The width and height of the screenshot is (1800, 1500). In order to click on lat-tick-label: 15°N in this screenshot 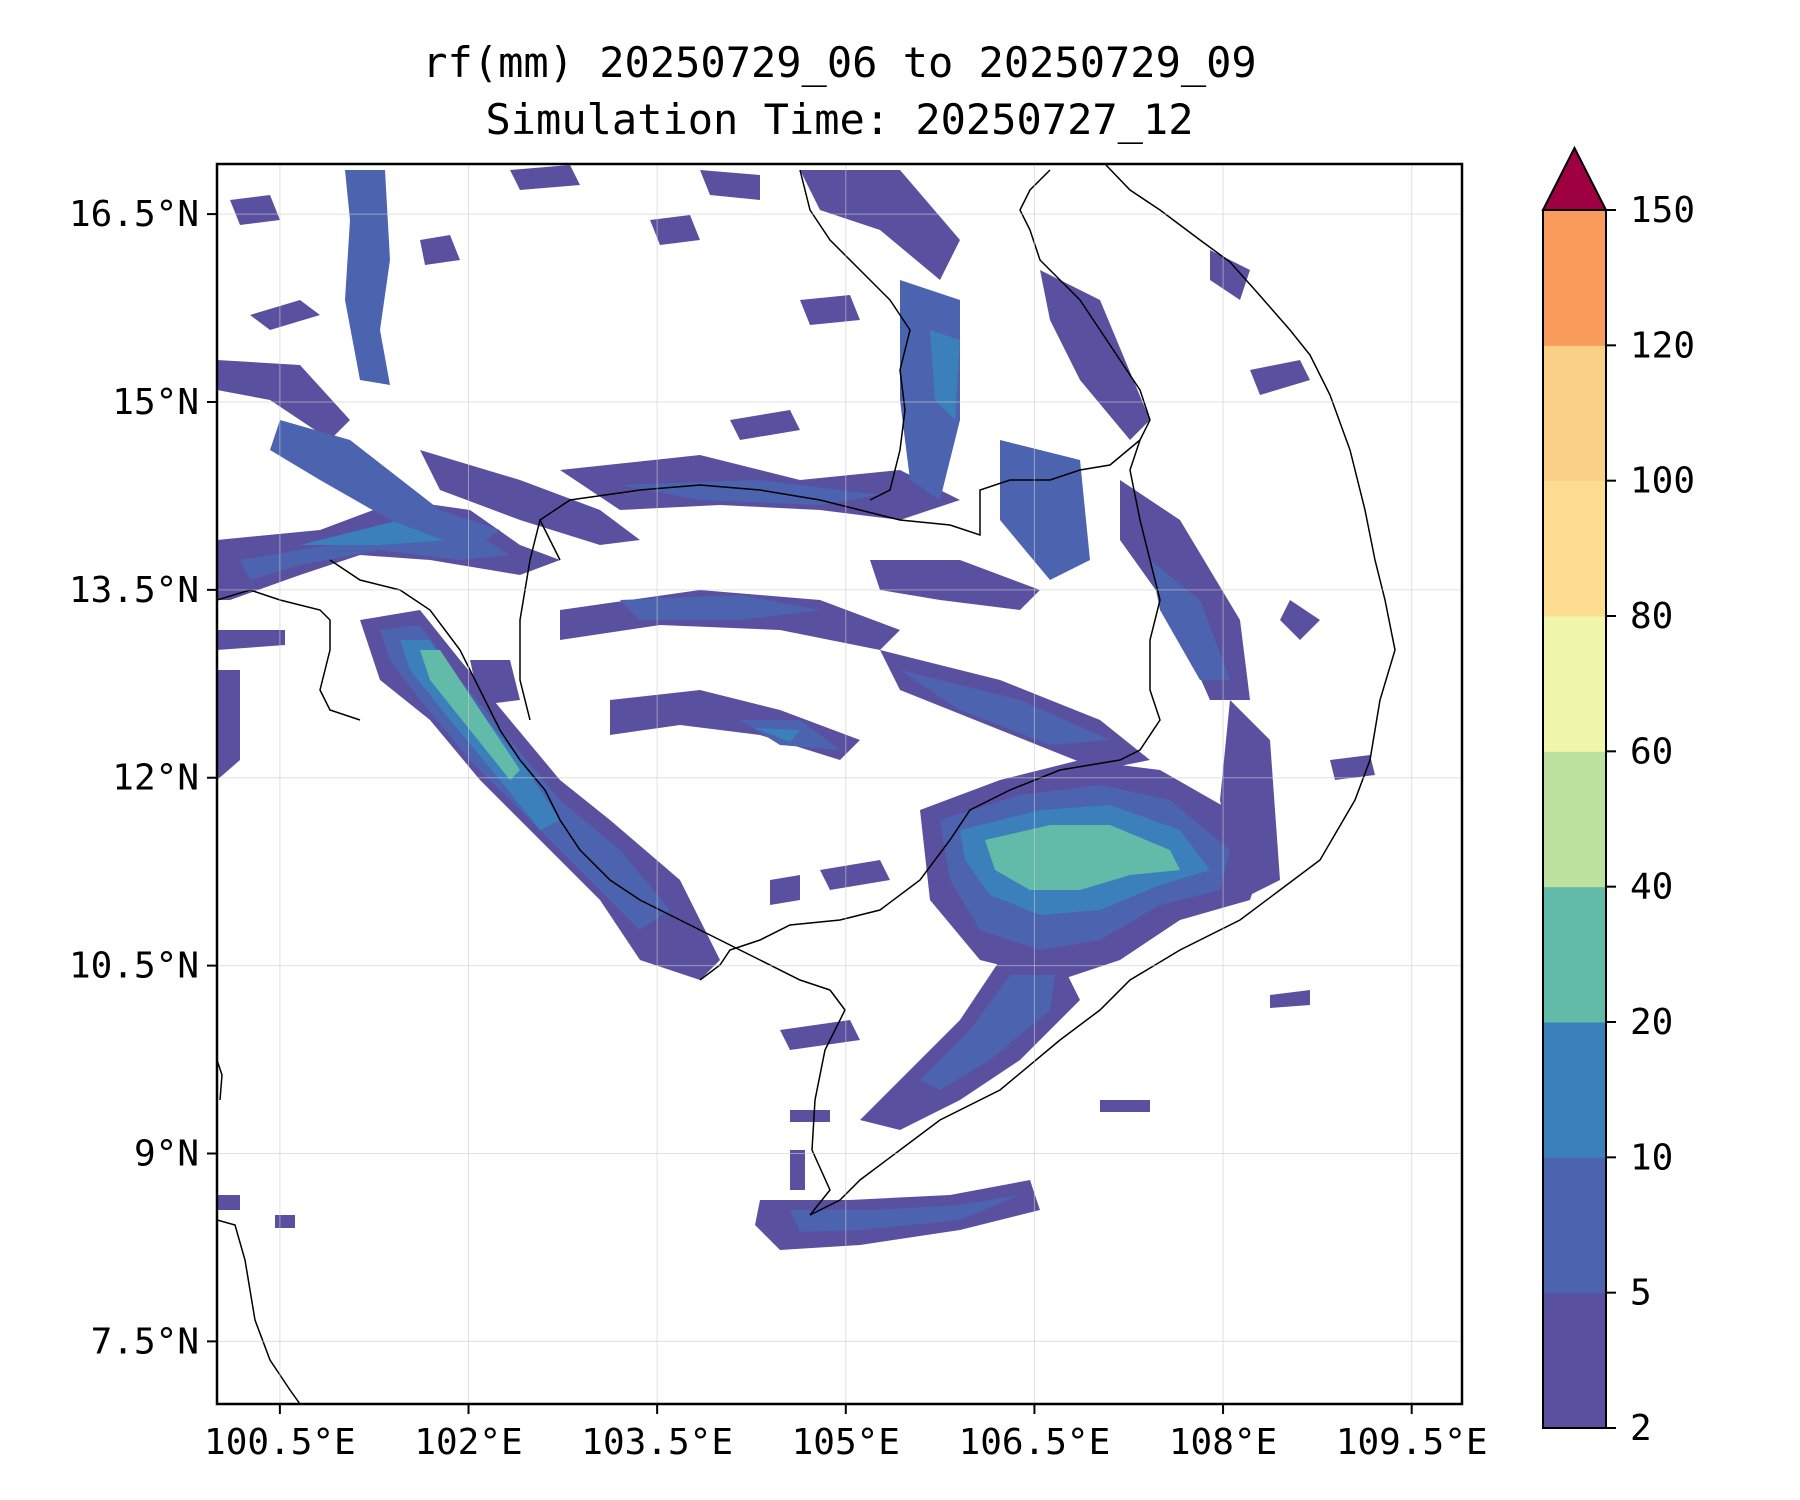, I will do `click(155, 402)`.